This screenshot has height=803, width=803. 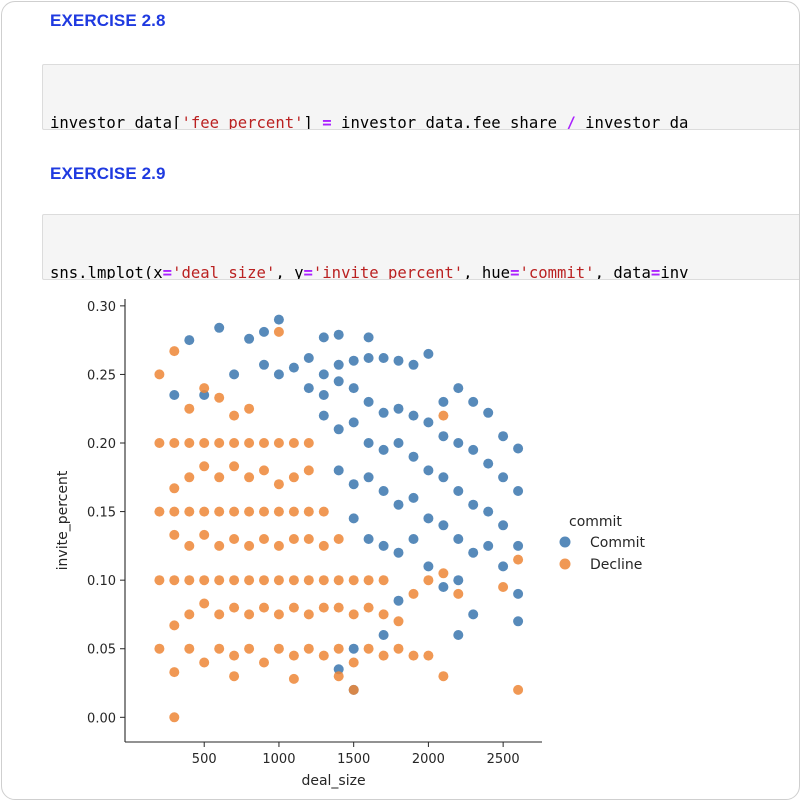 I want to click on code-token: ], so click(x=313, y=122).